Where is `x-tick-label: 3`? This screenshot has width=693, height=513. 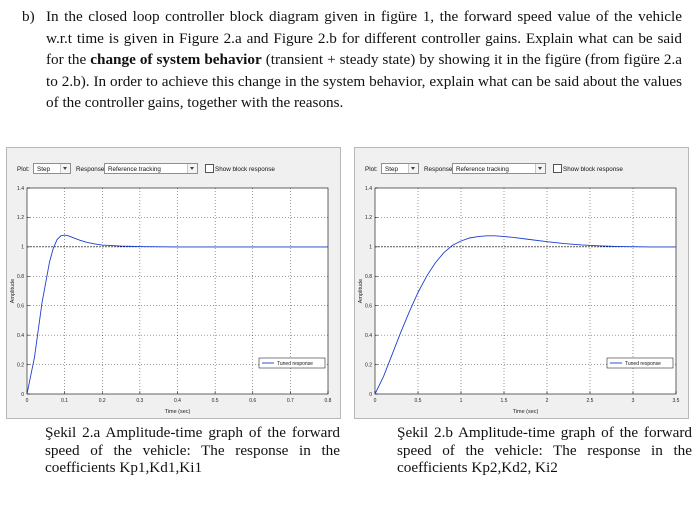
x-tick-label: 3 is located at coordinates (633, 401).